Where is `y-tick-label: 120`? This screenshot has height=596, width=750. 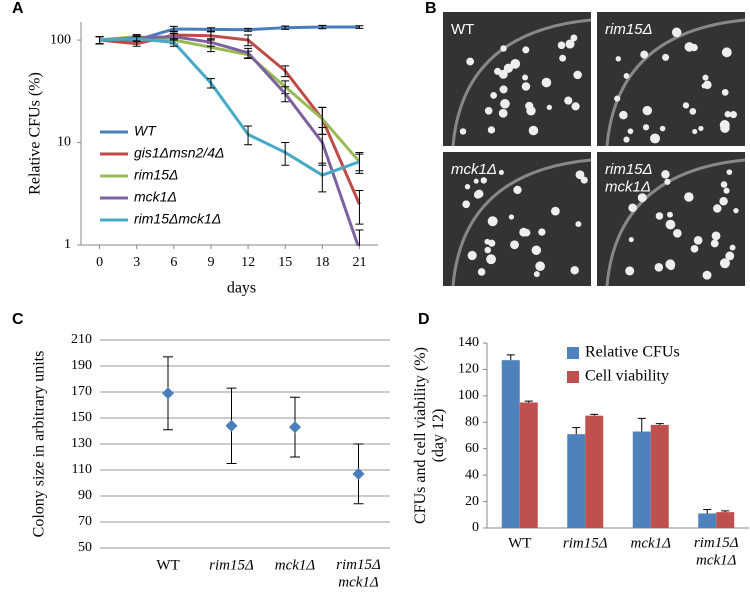 y-tick-label: 120 is located at coordinates (468, 369).